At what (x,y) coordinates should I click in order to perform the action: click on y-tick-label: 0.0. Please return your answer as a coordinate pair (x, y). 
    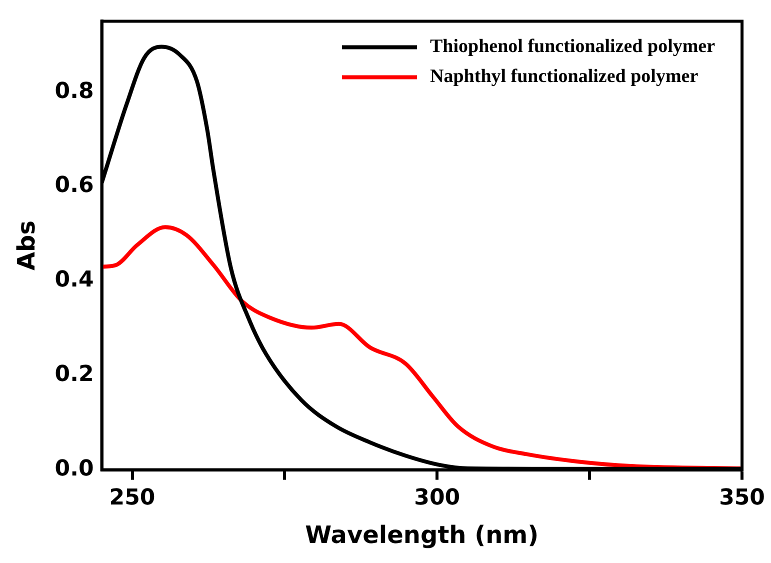
    Looking at the image, I should click on (74, 469).